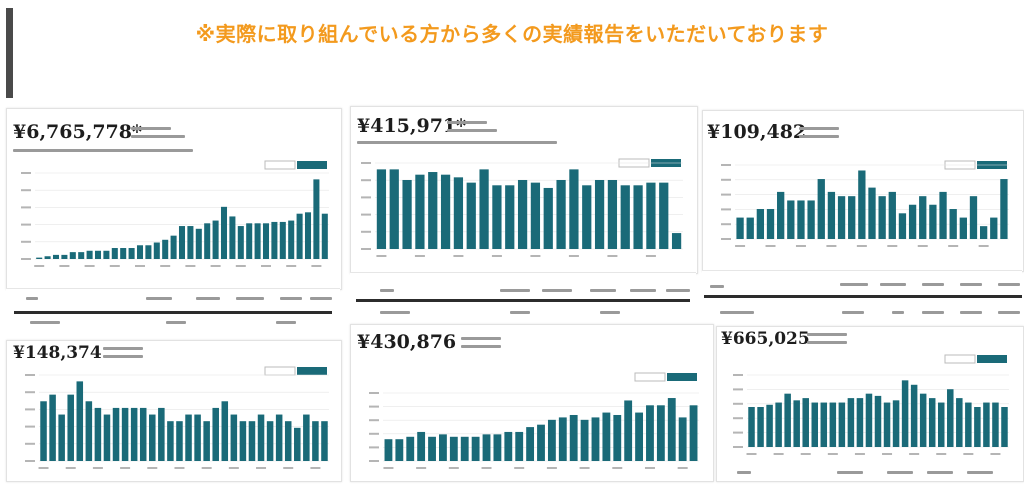 This screenshot has width=1024, height=484. What do you see at coordinates (863, 191) in the screenshot?
I see `chart-panel-3: ¥109,482` at bounding box center [863, 191].